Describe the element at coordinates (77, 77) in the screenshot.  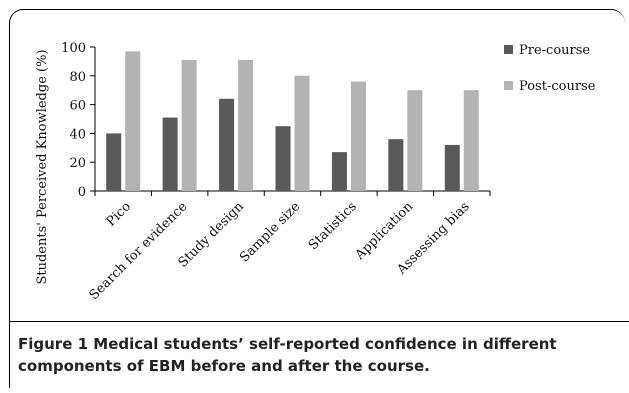
I see `y-tick-label: 80` at that location.